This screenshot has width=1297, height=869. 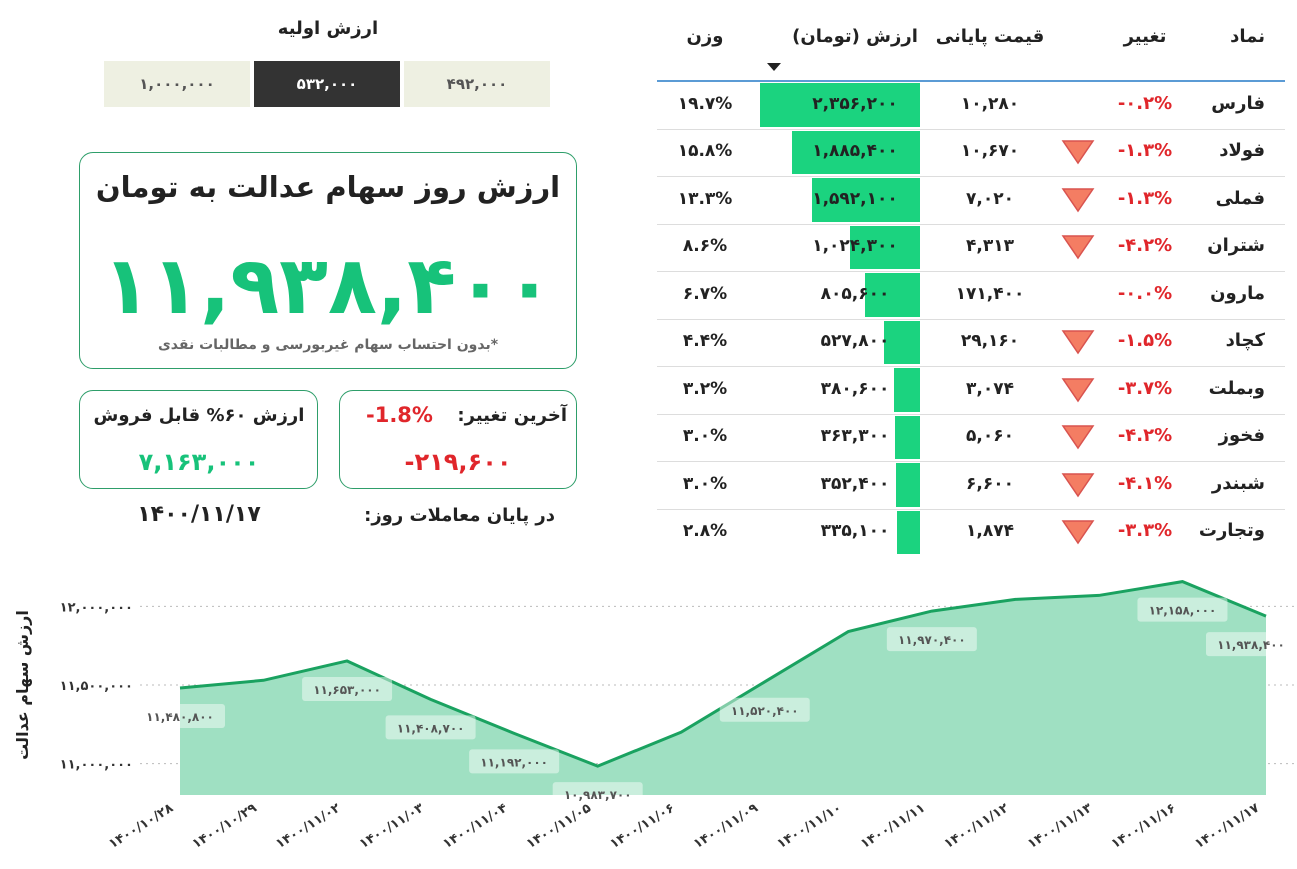 I want to click on value: ۱,۵۹۲,۱۰۰, so click(x=855, y=198).